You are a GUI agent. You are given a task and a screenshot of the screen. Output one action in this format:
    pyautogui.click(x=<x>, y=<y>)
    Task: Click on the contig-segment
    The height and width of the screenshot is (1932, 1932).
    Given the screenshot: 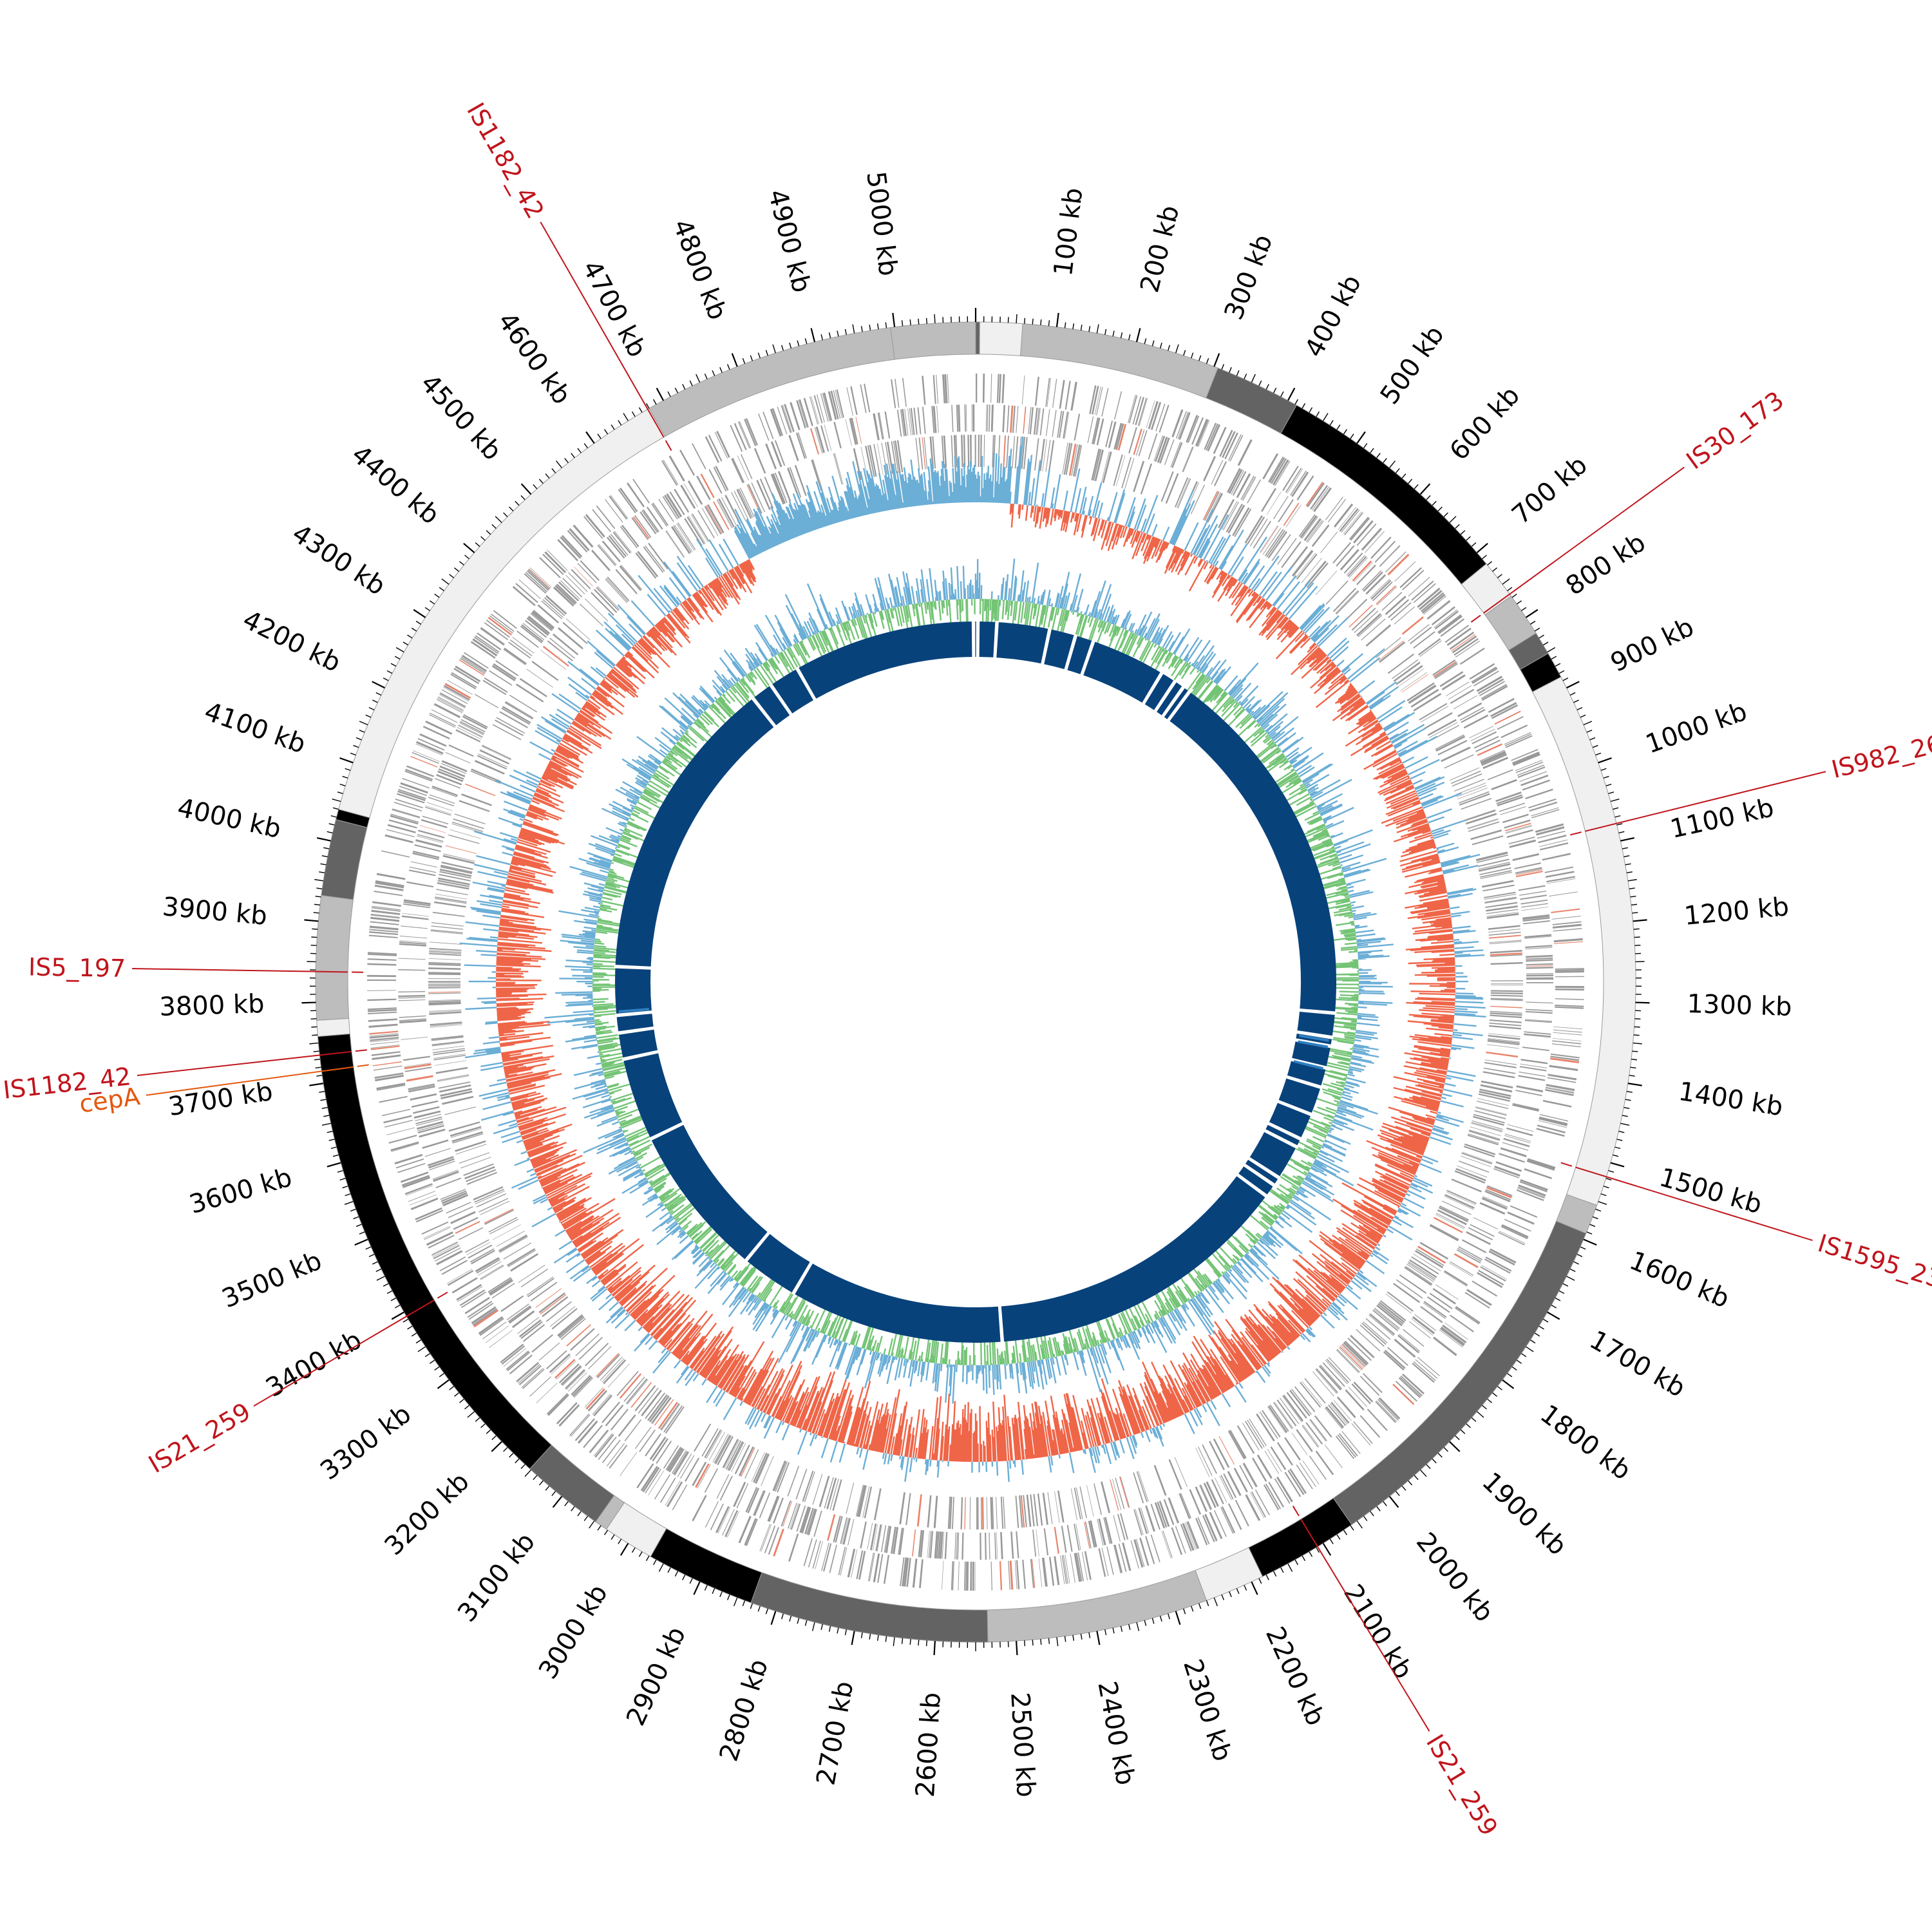 What is the action you would take?
    pyautogui.click(x=333, y=1027)
    